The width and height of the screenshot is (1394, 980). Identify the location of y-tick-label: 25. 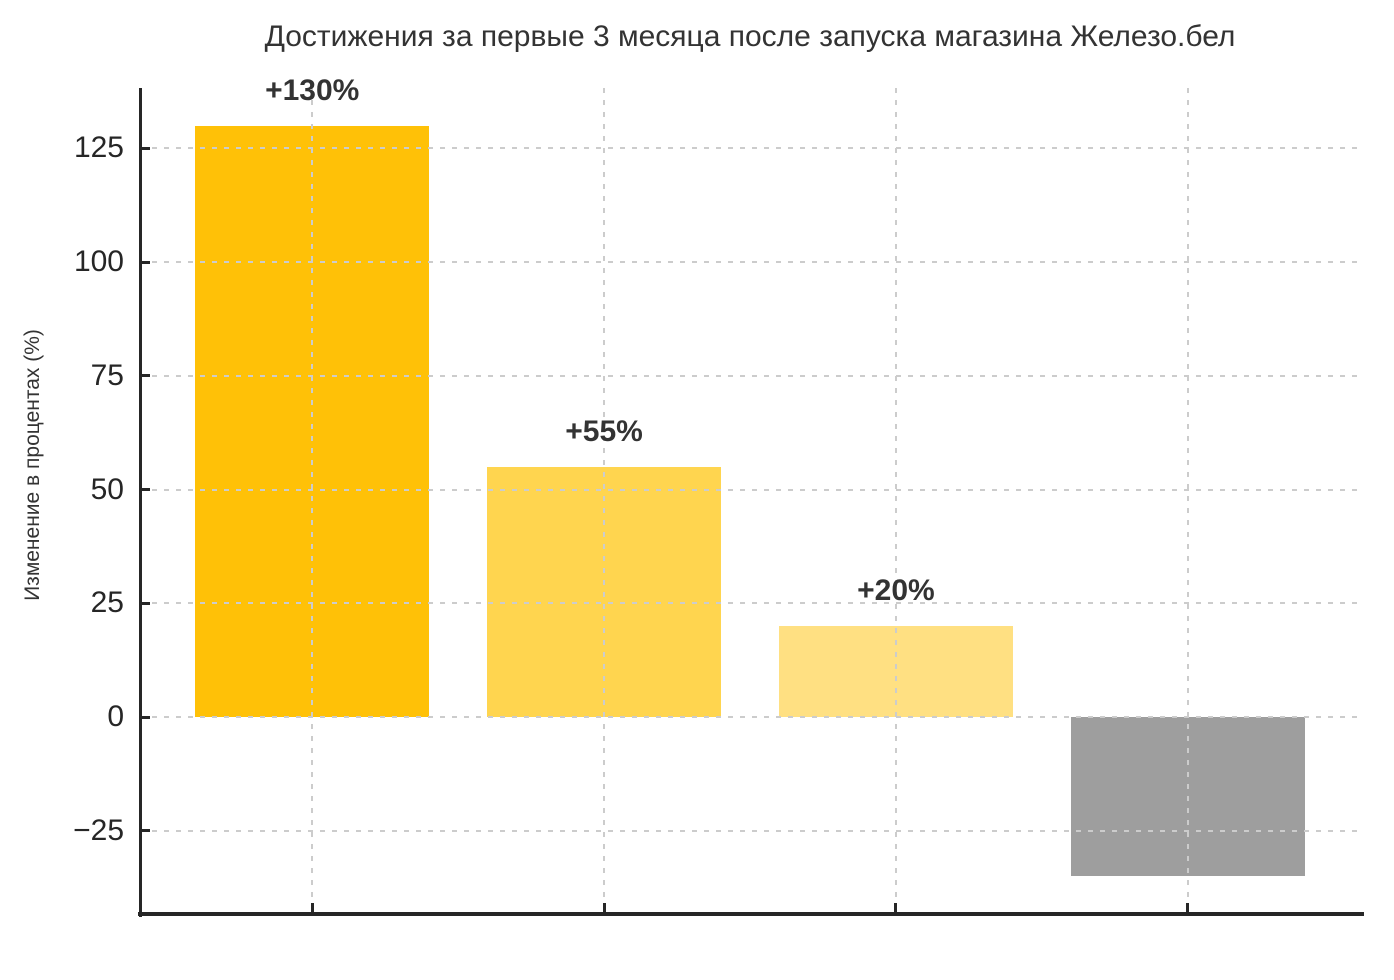
(107, 603).